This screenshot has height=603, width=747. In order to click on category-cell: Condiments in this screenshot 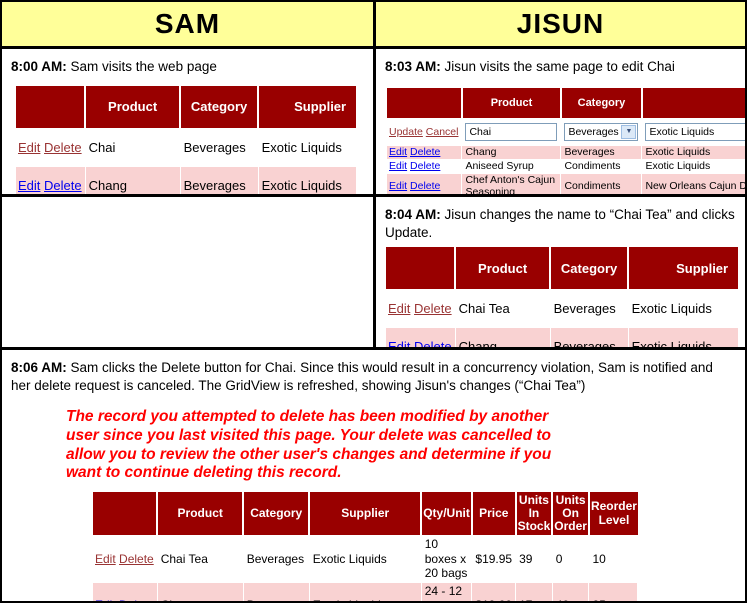, I will do `click(601, 166)`.